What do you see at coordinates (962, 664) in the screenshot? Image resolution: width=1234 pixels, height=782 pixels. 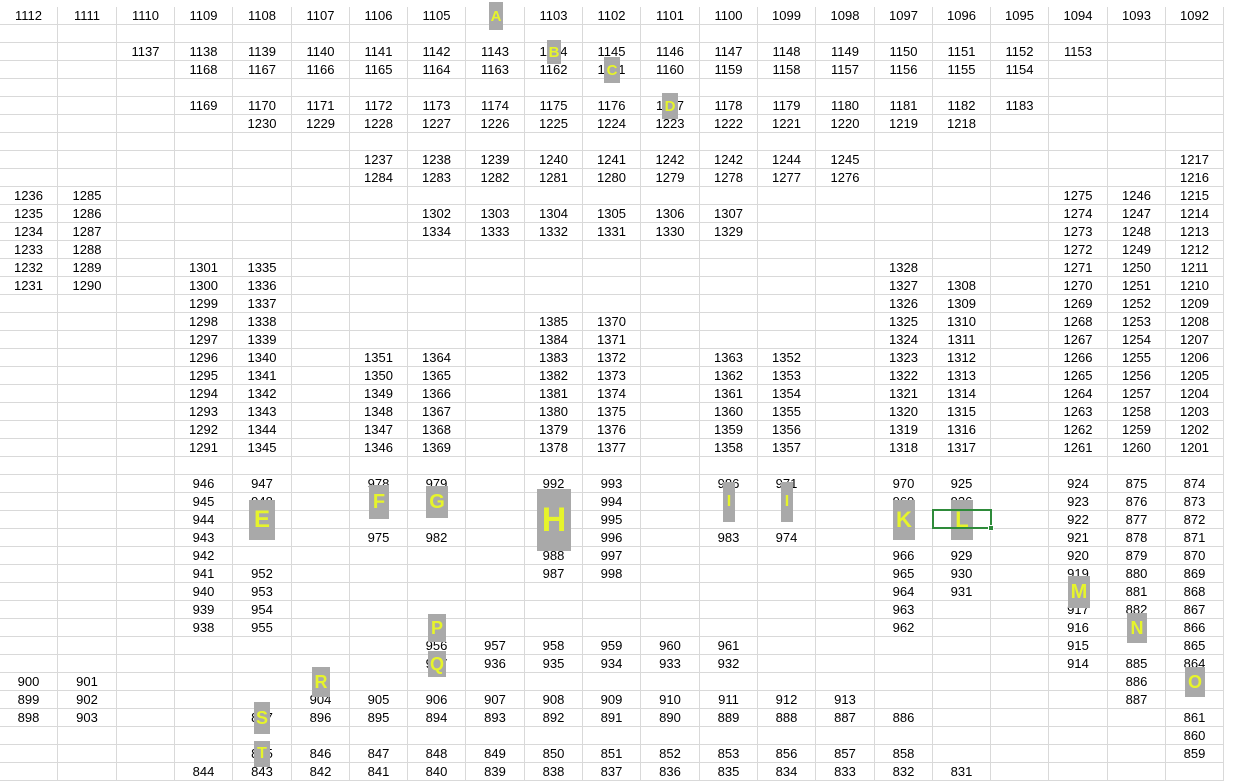 I see `cell-r36-c16` at bounding box center [962, 664].